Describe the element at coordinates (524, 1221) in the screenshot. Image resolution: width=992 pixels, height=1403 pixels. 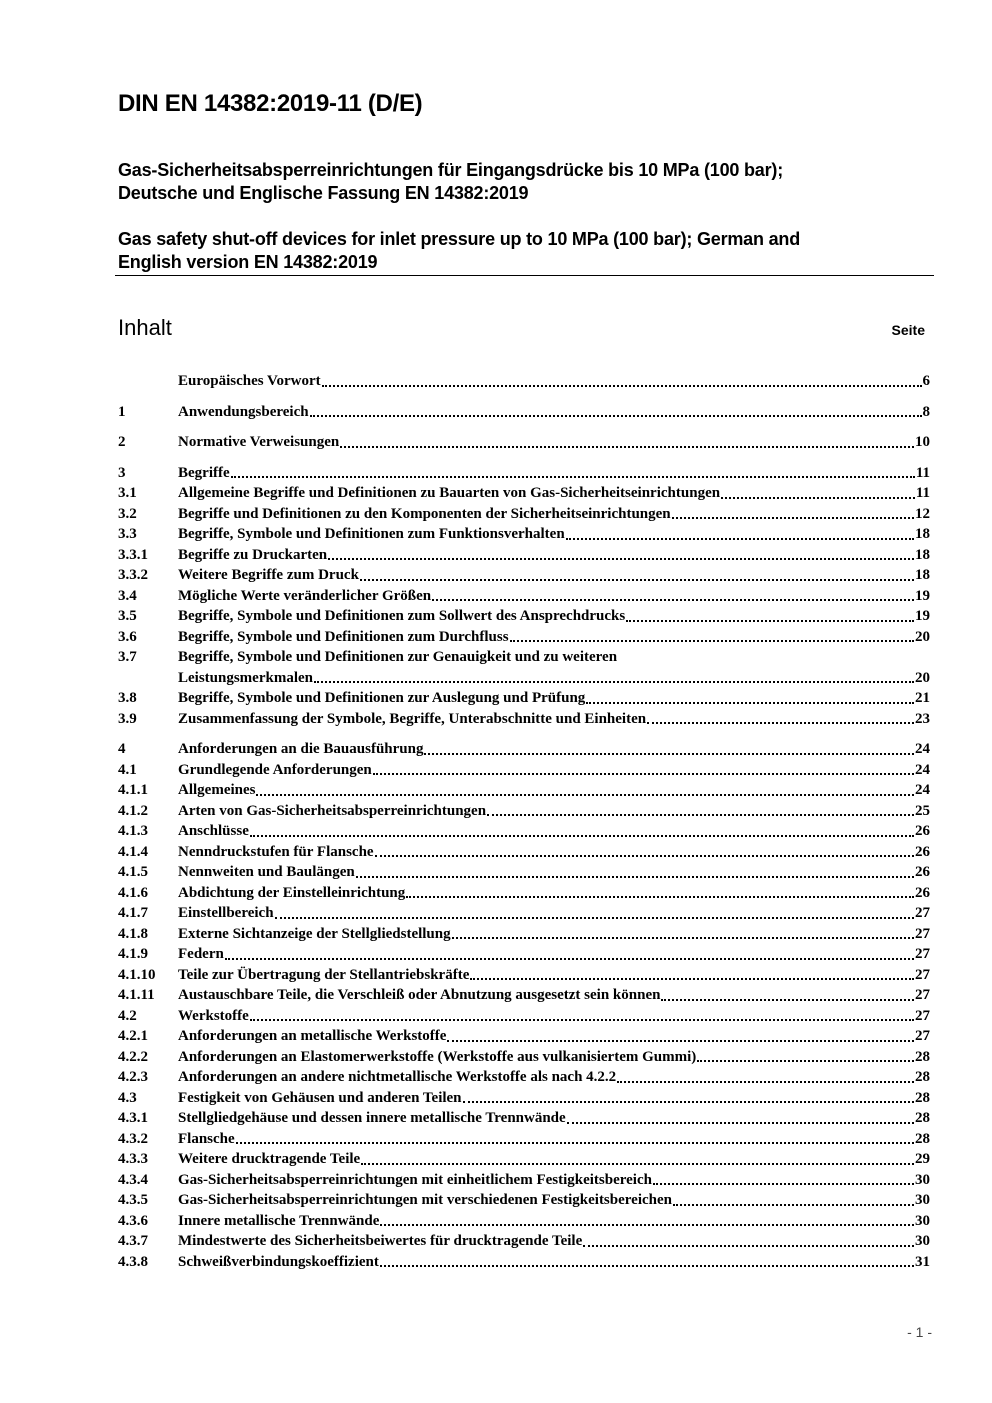
I see `toc-entry: 4.3.6 Innere metallische Trennwände 30` at that location.